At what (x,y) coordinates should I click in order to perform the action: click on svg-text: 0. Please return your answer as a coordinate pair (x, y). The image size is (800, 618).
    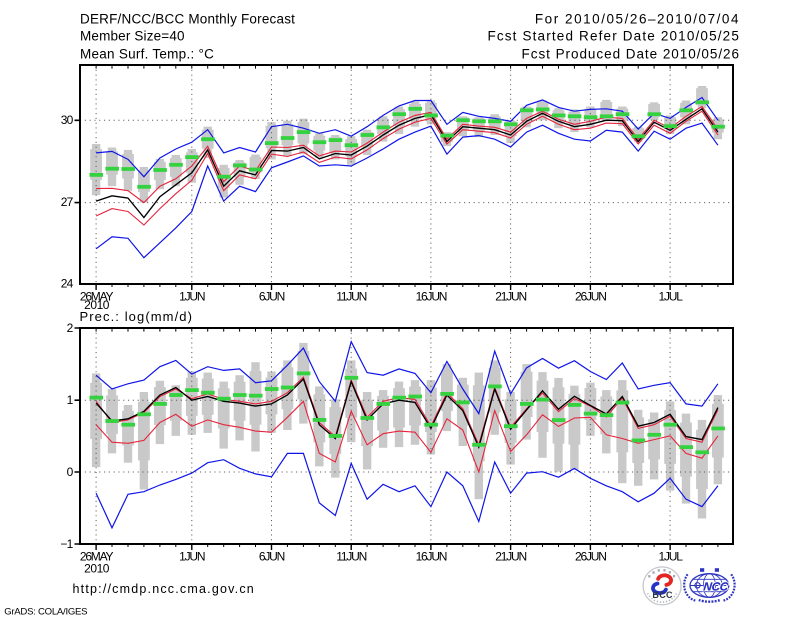
    Looking at the image, I should click on (70, 472).